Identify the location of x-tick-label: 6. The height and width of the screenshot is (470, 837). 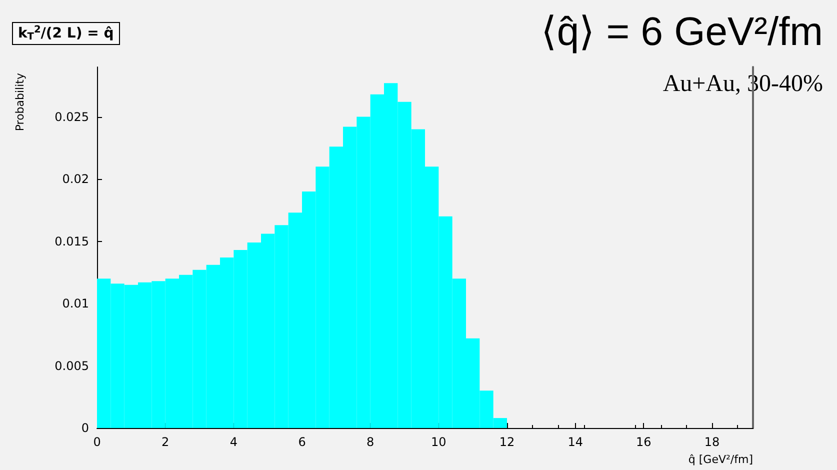
(302, 442).